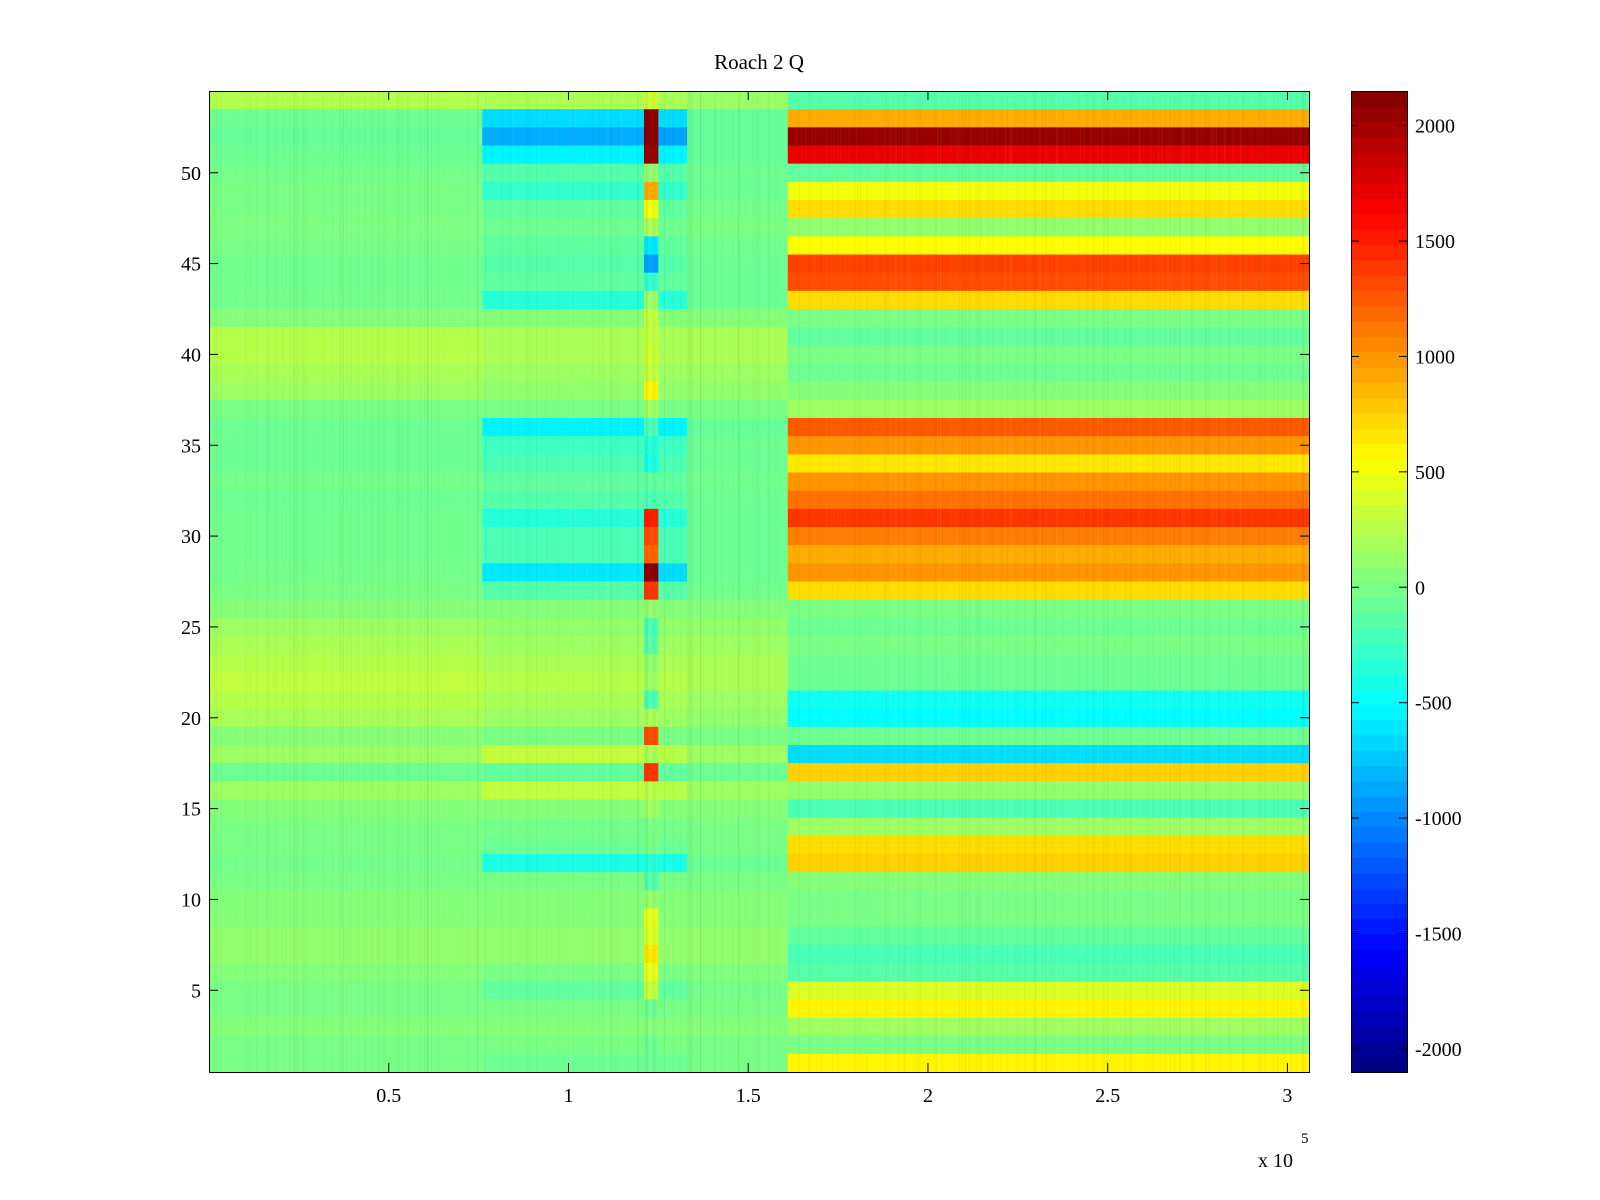 The height and width of the screenshot is (1200, 1600). I want to click on y-tick-label: 50, so click(191, 174).